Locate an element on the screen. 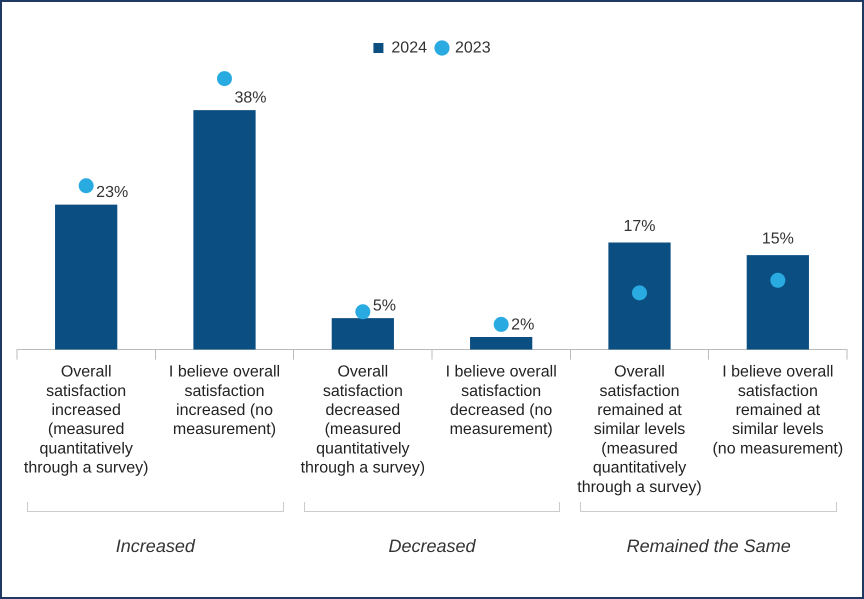 The width and height of the screenshot is (864, 599). x-tick-label: I believe overall satisfaction remained at similar levels (no measurement) is located at coordinates (778, 411).